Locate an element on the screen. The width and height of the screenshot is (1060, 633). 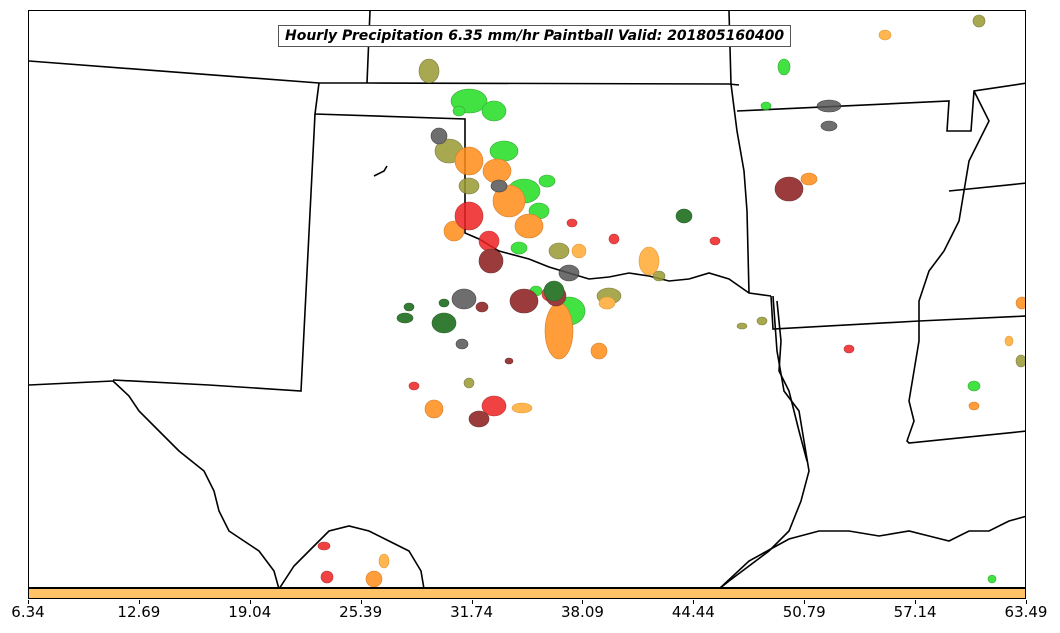
colorbar-tick-label: 31.74 is located at coordinates (472, 612).